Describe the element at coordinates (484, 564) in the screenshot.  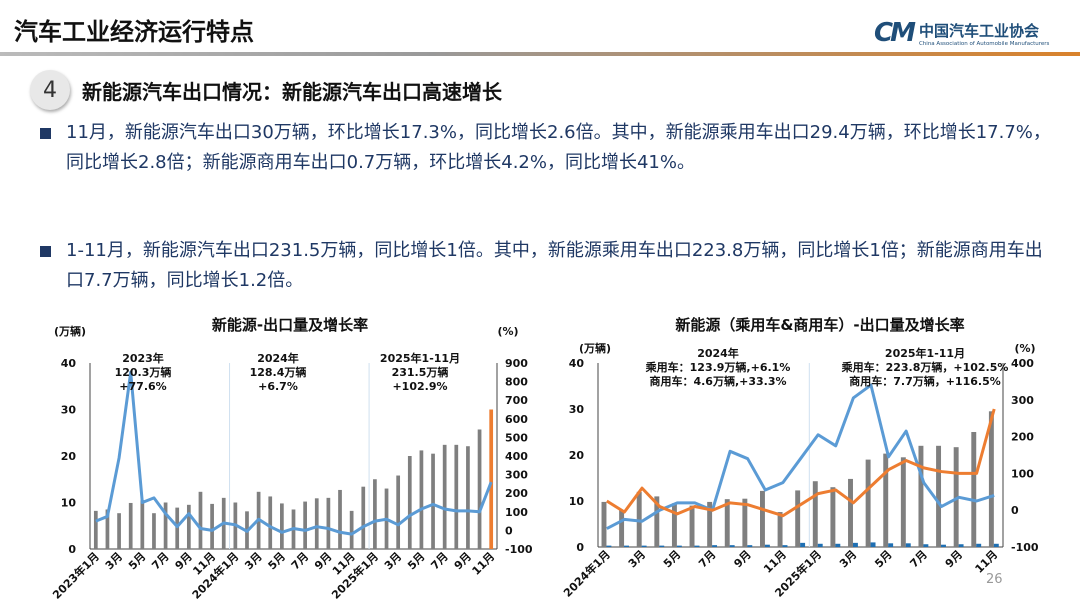
I see `x-tick-label: 11月` at that location.